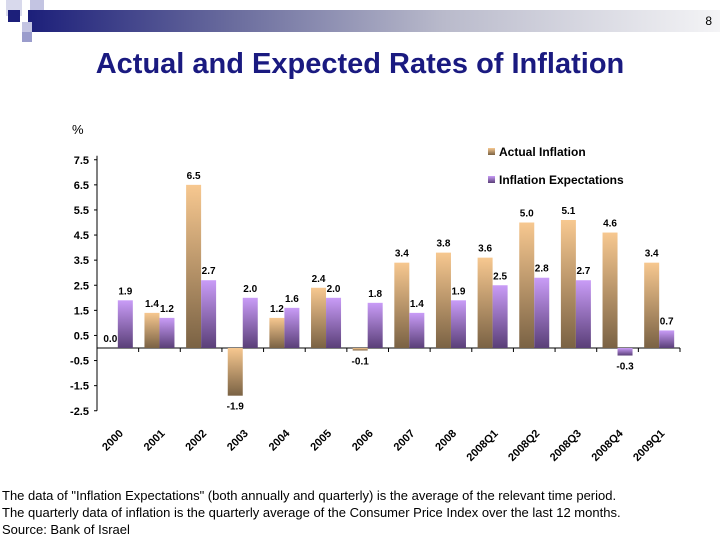 The image size is (720, 540). What do you see at coordinates (238, 441) in the screenshot?
I see `x-tick-label: 2003` at bounding box center [238, 441].